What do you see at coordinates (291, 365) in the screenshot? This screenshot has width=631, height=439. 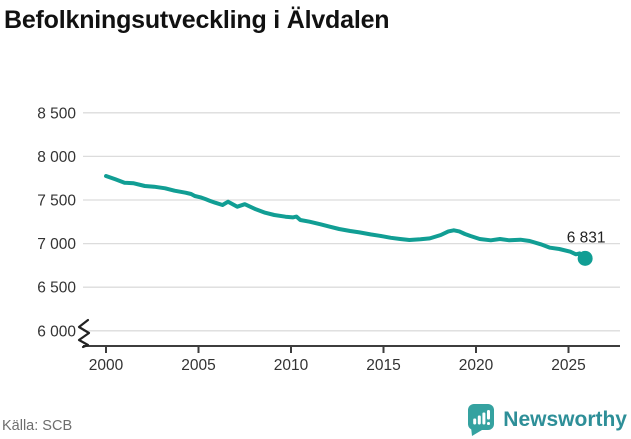 I see `x-tick-label: 2010` at bounding box center [291, 365].